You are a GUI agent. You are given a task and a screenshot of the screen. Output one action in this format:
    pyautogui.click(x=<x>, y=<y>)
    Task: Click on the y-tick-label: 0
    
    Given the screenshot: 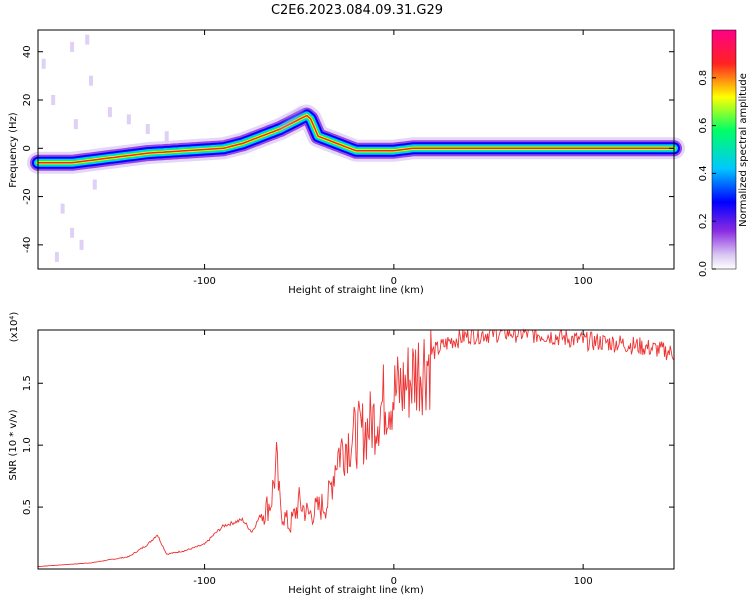 What is the action you would take?
    pyautogui.click(x=27, y=148)
    